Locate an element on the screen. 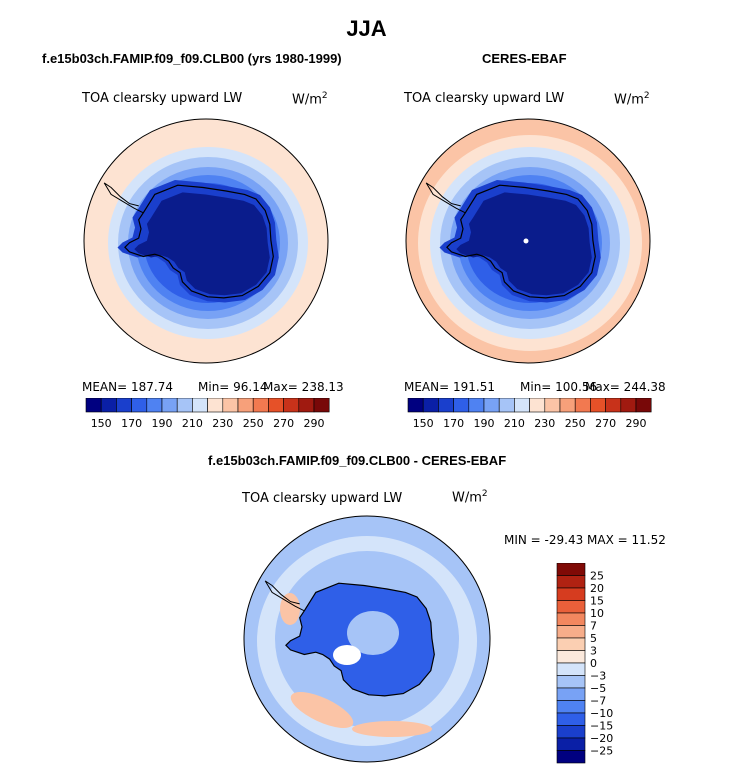 This screenshot has height=772, width=733. panel2-peninsula-coastline is located at coordinates (445, 198).